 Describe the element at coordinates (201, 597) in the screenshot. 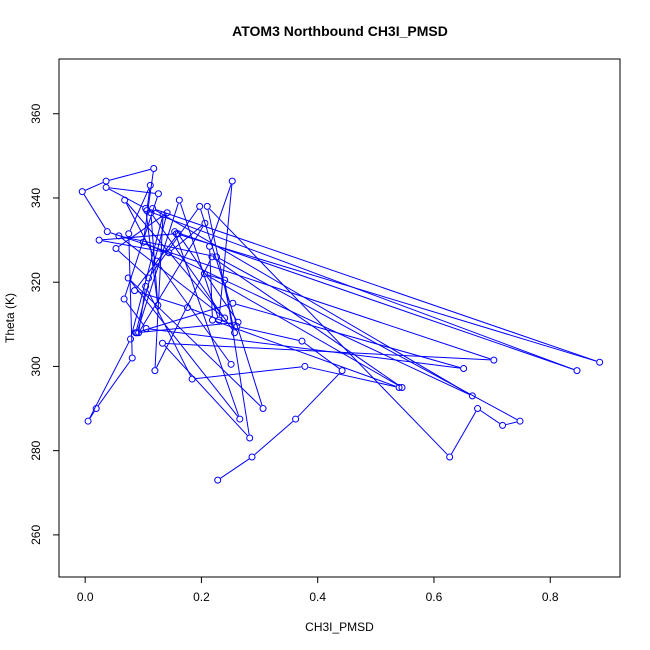

I see `x-tick-label: 0.2` at that location.